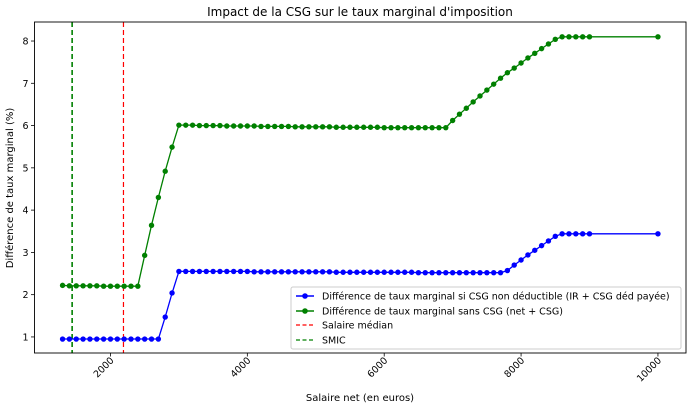 Image resolution: width=690 pixels, height=414 pixels. I want to click on y-tick-label: 4, so click(25, 211).